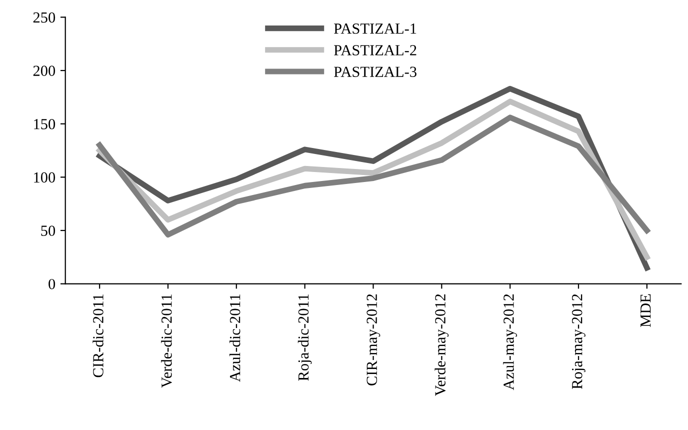 This screenshot has width=688, height=430. I want to click on x-tick-label: Verde-may-2012, so click(441, 345).